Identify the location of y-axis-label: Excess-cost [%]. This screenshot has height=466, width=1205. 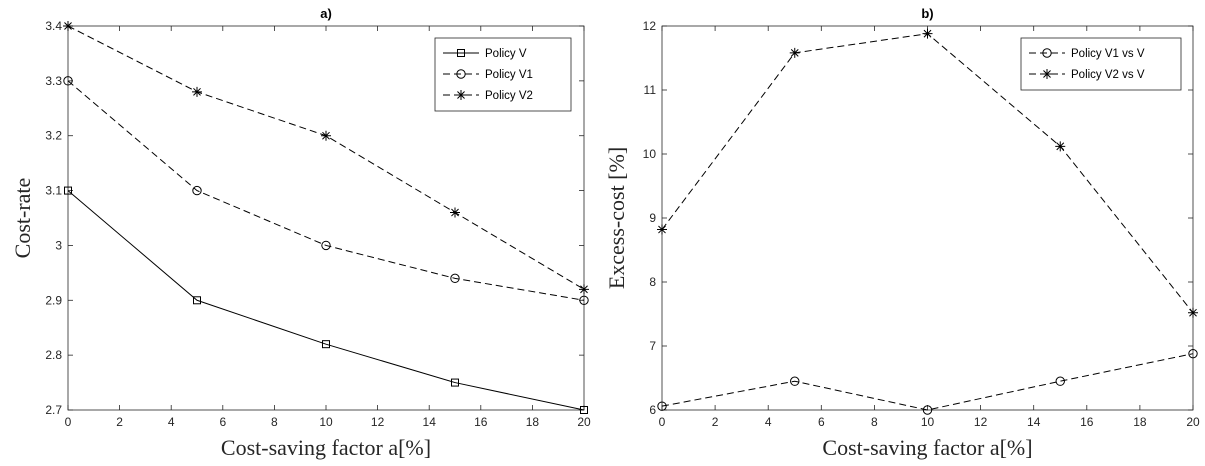
(616, 218).